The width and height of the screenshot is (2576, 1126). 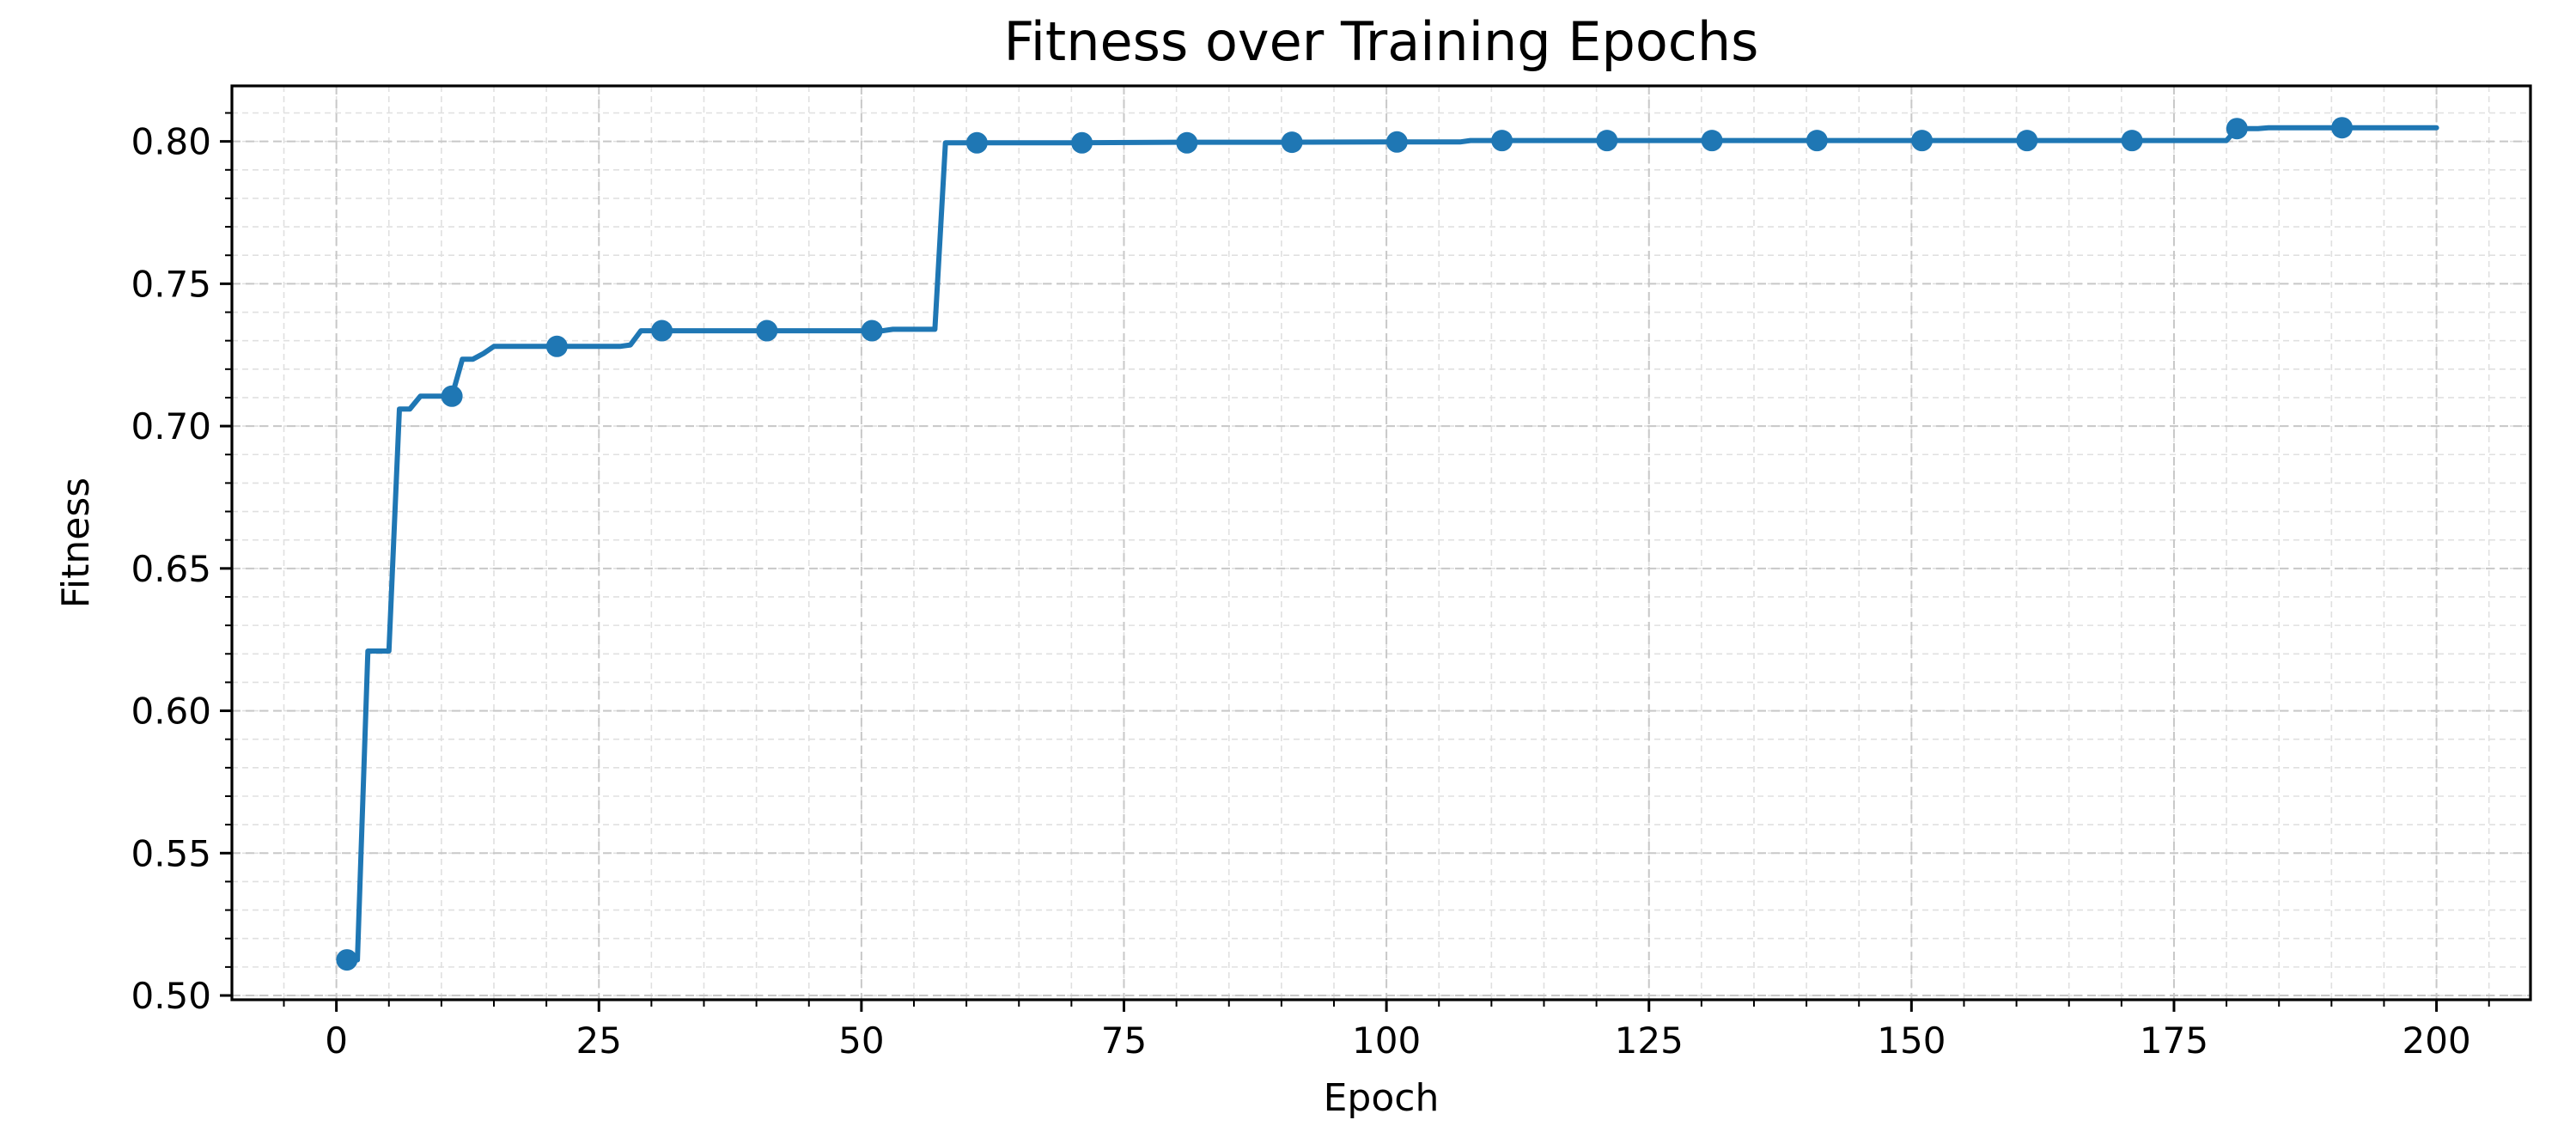 What do you see at coordinates (171, 853) in the screenshot?
I see `y-tick-label: 0.55` at bounding box center [171, 853].